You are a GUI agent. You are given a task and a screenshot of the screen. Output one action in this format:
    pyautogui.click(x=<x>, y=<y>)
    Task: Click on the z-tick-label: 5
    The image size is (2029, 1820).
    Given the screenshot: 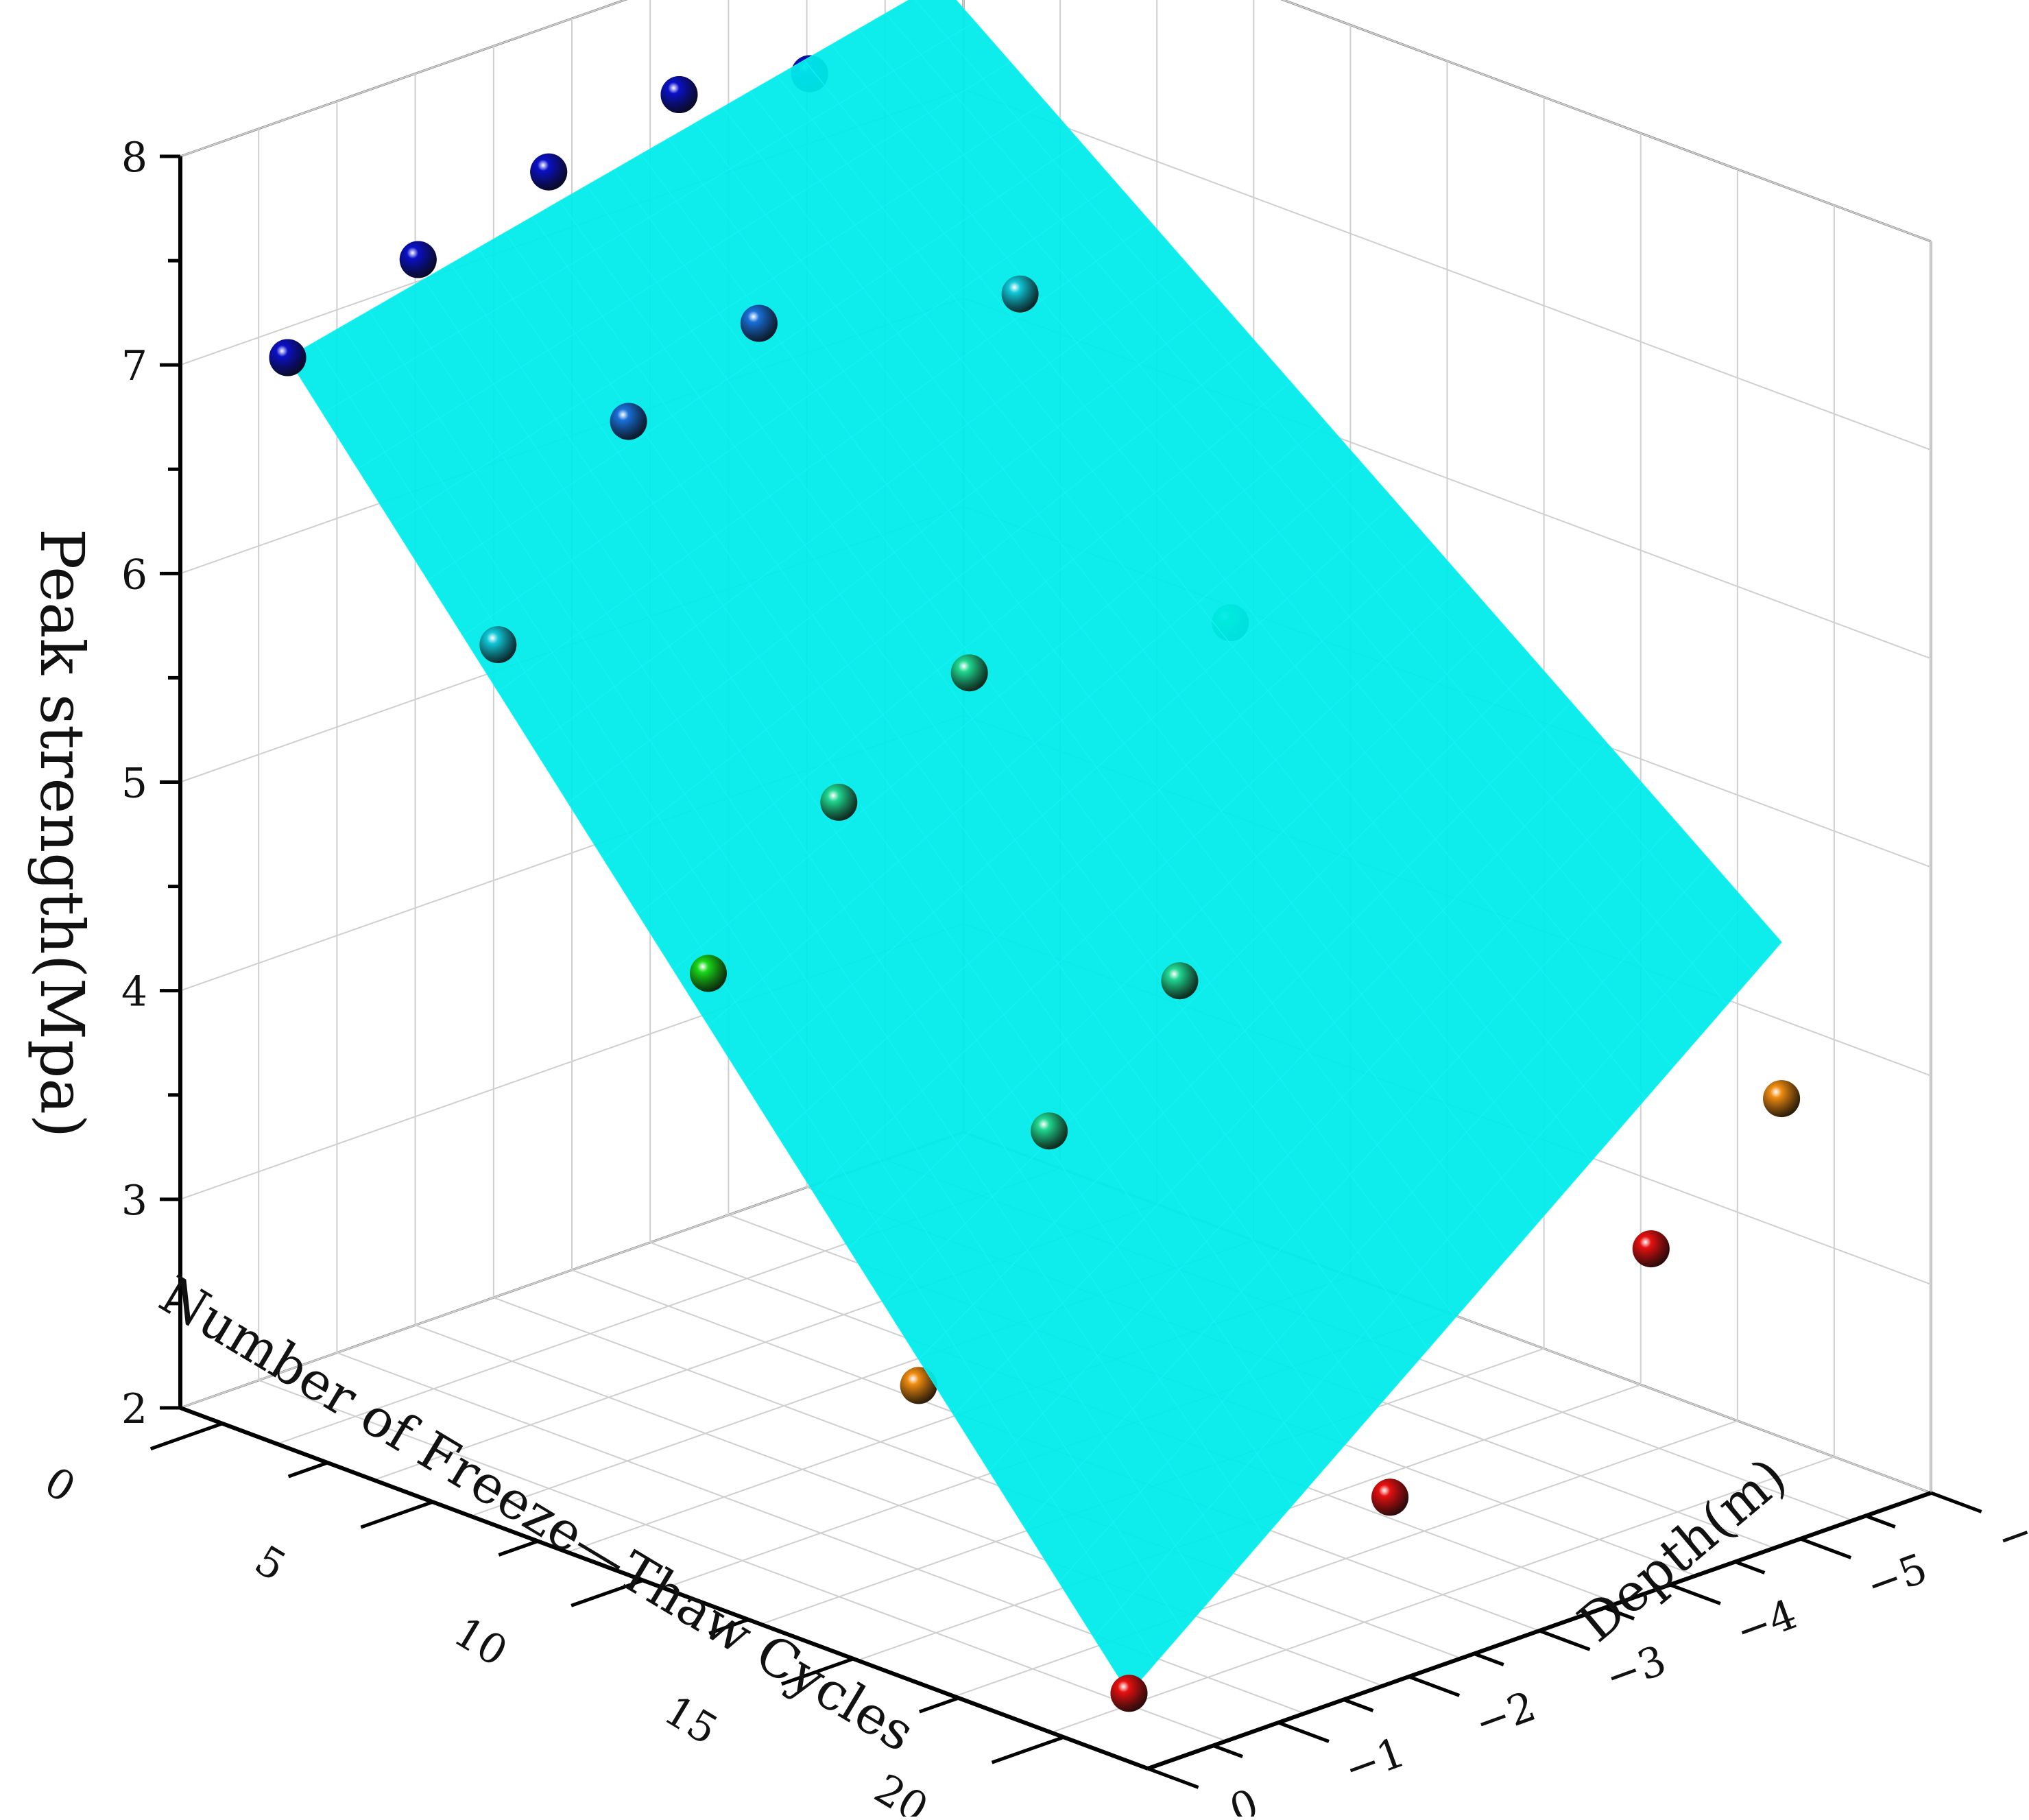 What is the action you would take?
    pyautogui.click(x=134, y=784)
    